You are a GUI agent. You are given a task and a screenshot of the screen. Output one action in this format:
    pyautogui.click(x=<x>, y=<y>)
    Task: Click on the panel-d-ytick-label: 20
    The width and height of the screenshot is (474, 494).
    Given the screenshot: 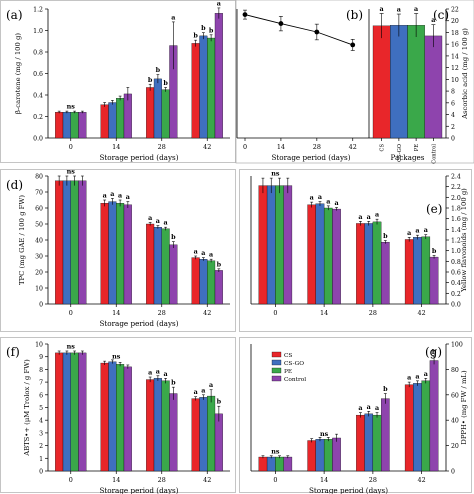 What is the action you would take?
    pyautogui.click(x=39, y=273)
    